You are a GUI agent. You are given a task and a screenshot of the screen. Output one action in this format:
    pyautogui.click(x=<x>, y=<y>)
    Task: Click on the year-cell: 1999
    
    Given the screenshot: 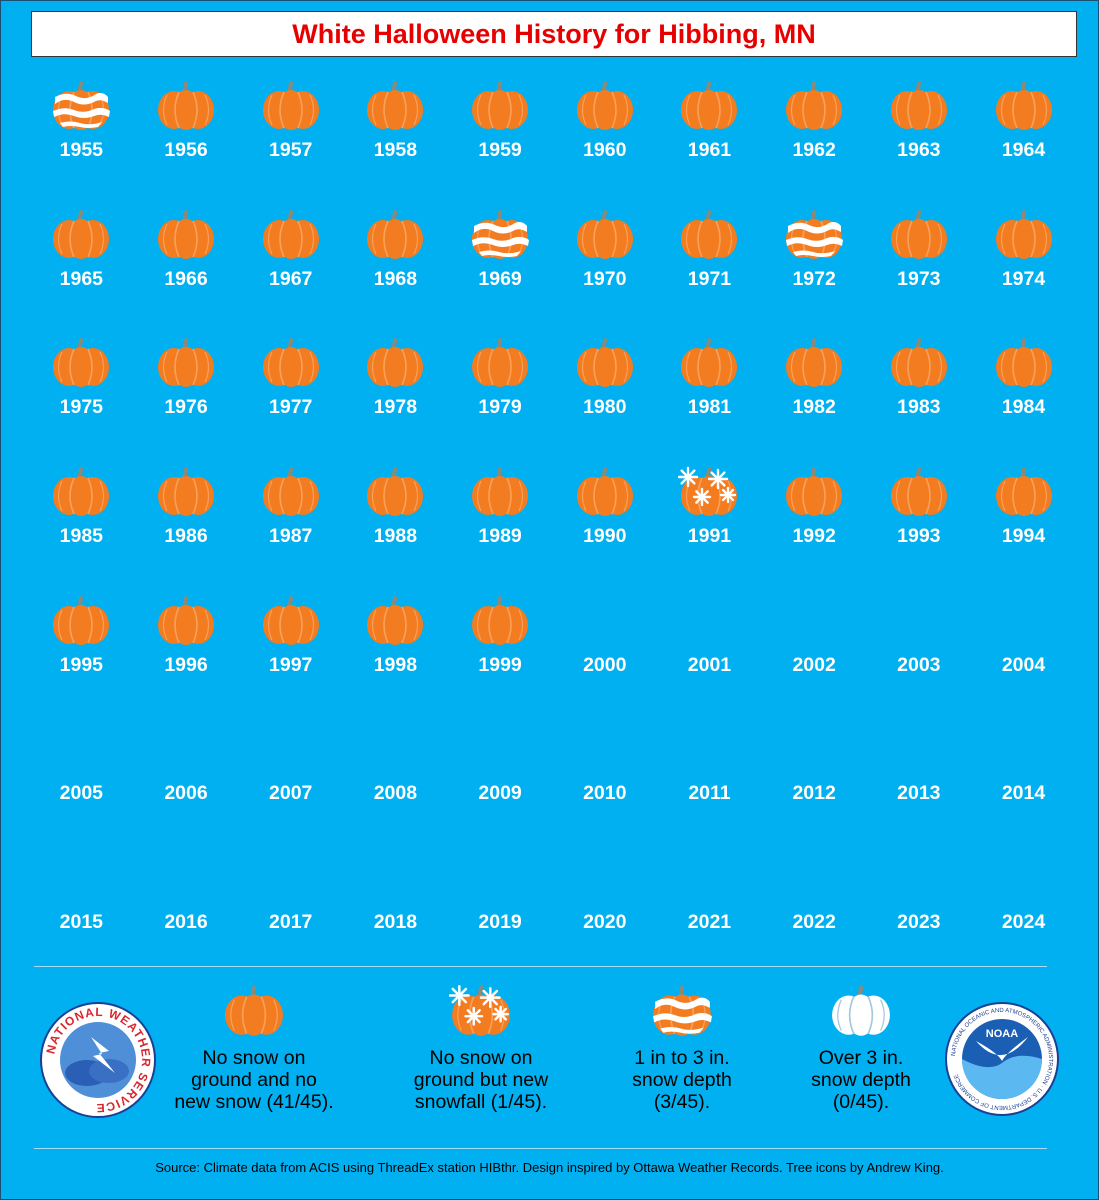 What is the action you would take?
    pyautogui.click(x=500, y=658)
    